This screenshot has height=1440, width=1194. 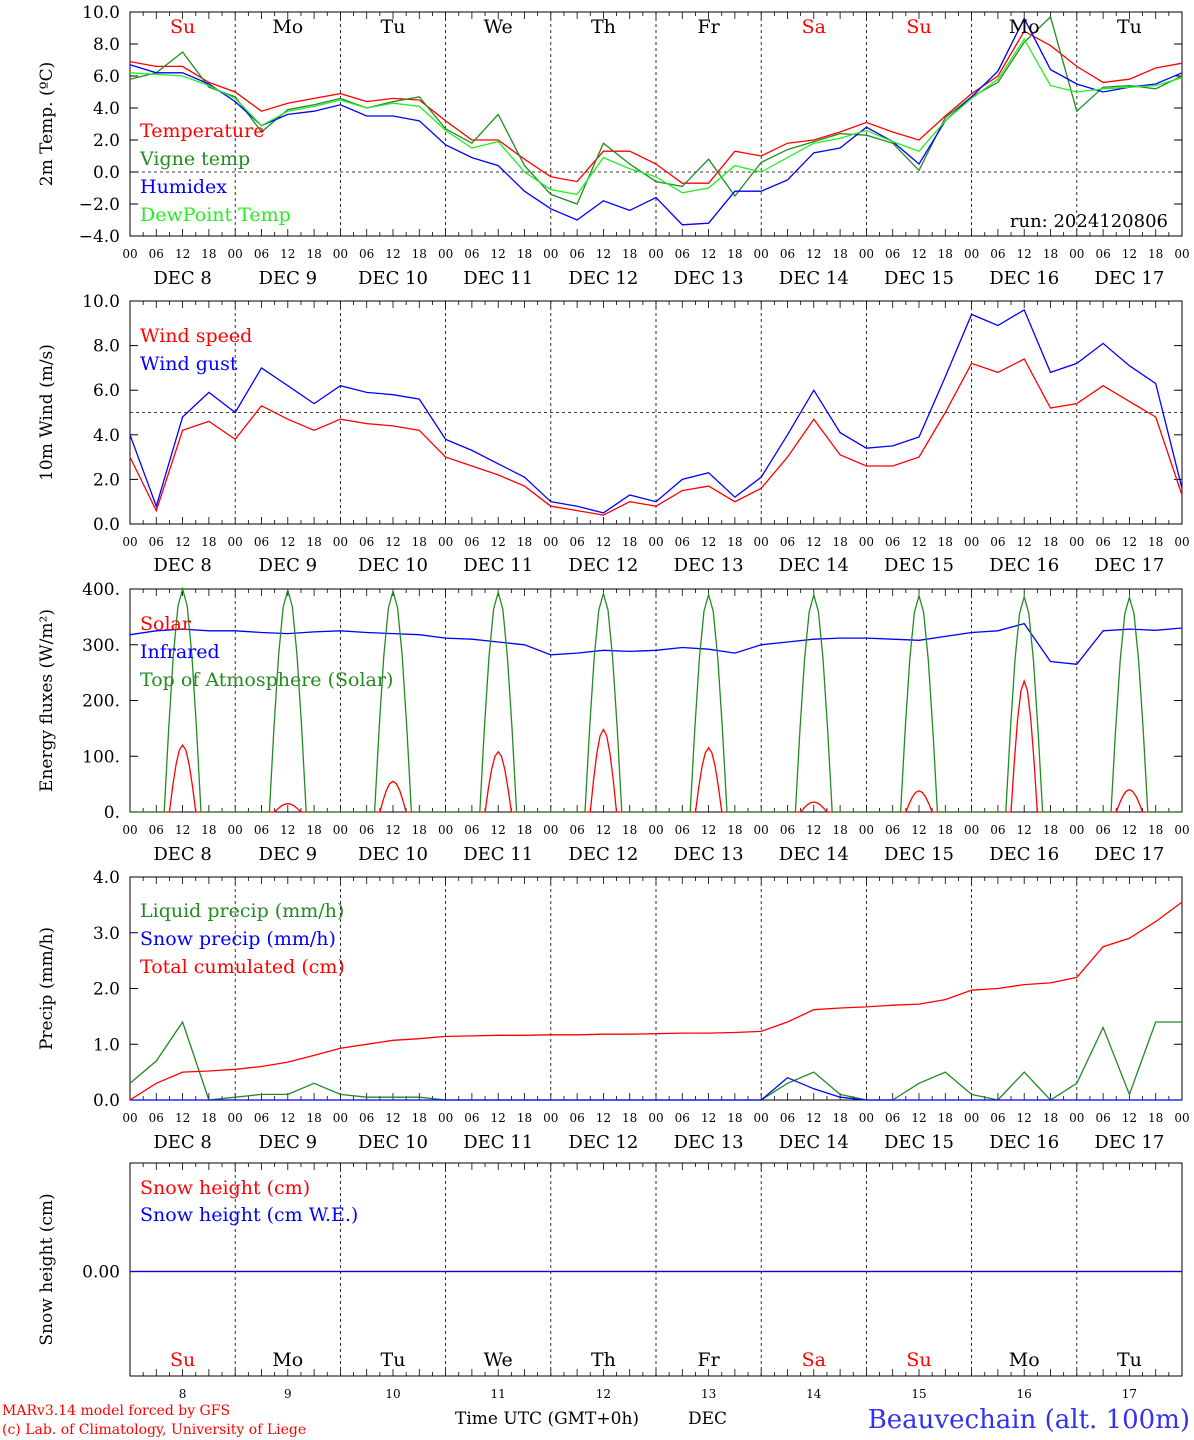 I want to click on y-axis-label: Energy fluxes (W/m²), so click(x=47, y=700).